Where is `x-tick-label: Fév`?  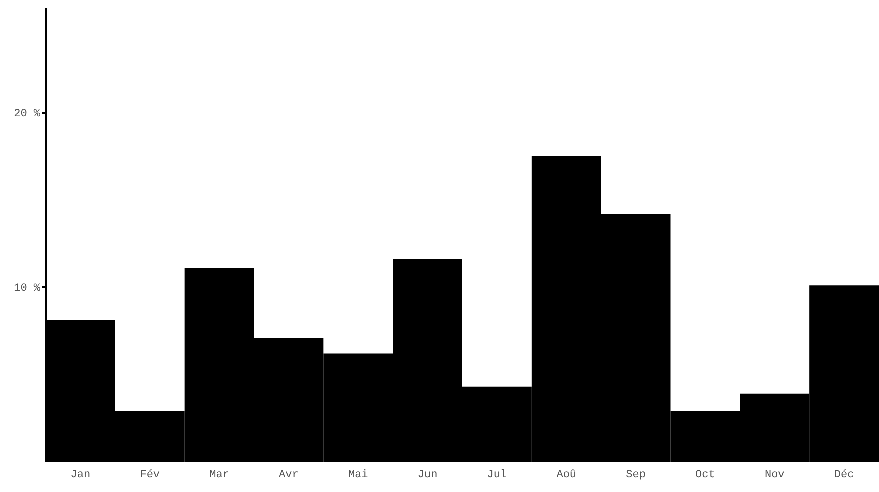 x-tick-label: Fév is located at coordinates (150, 476).